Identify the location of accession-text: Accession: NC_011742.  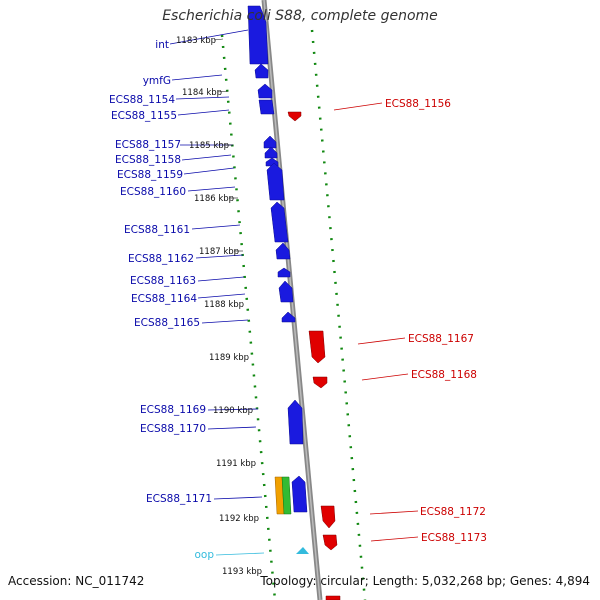
(76, 581).